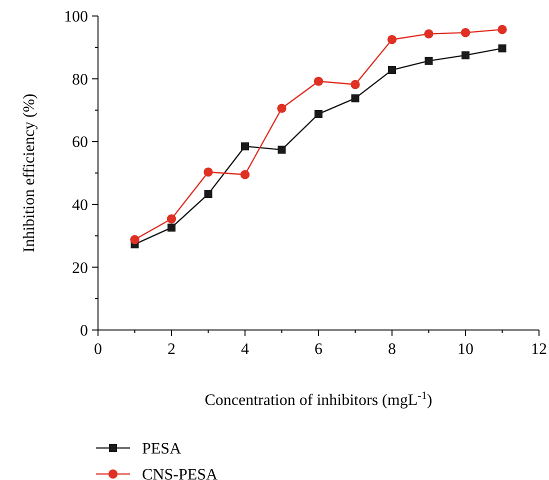 The height and width of the screenshot is (480, 549). What do you see at coordinates (80, 143) in the screenshot?
I see `y-tick-label: 60` at bounding box center [80, 143].